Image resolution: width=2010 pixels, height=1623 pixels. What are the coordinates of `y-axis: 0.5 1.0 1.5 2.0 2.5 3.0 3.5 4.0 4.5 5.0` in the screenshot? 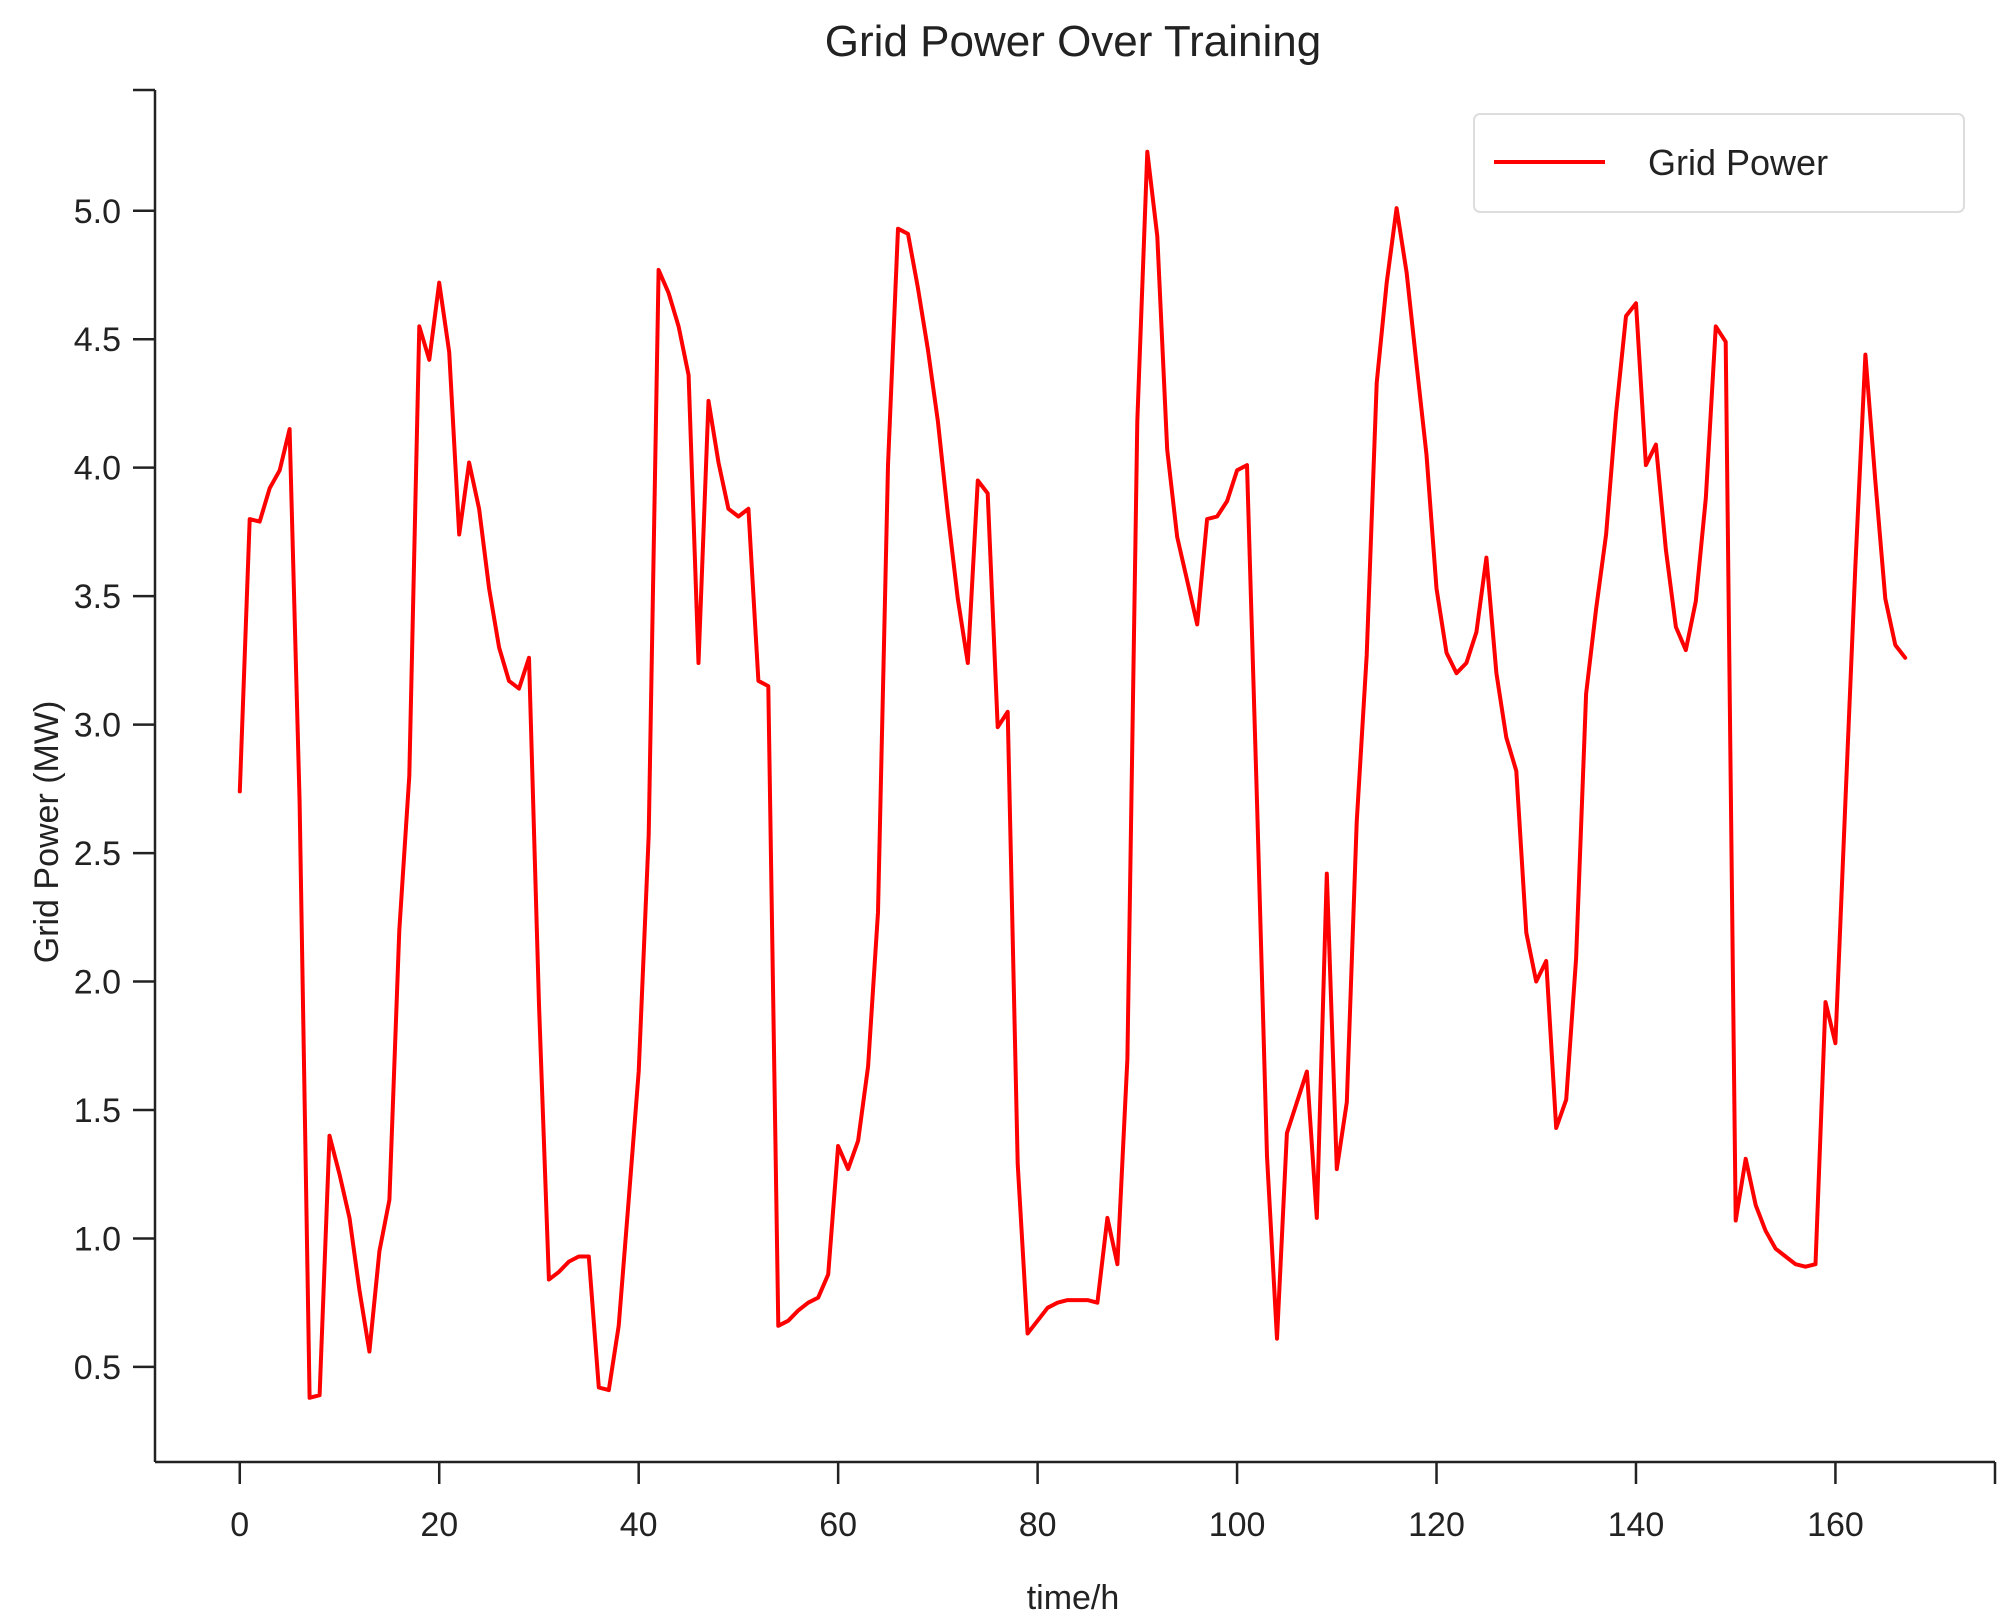 It's located at (115, 775).